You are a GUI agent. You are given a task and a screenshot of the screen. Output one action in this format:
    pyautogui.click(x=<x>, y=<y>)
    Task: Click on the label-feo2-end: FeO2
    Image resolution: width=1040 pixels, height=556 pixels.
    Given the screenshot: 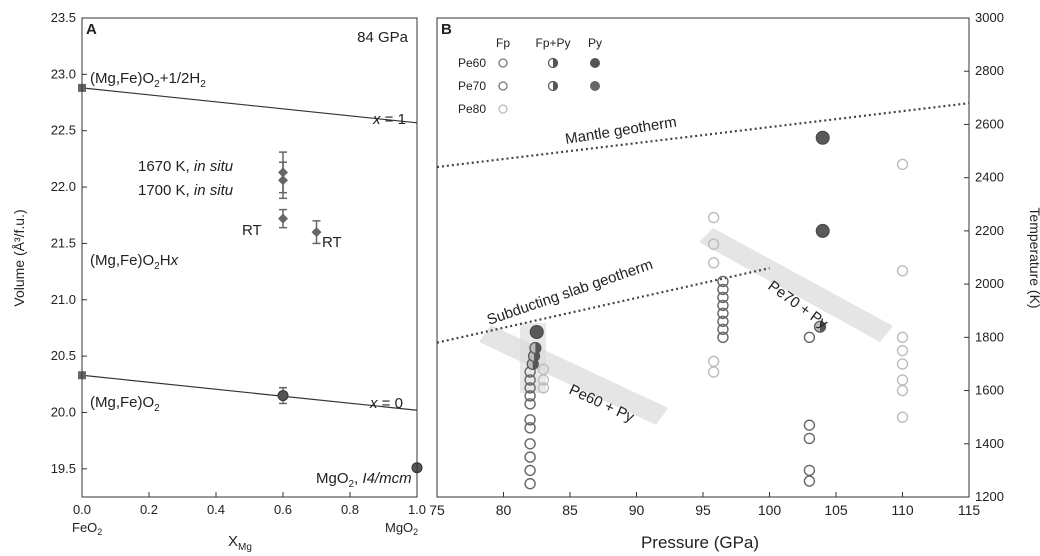 What is the action you would take?
    pyautogui.click(x=87, y=528)
    